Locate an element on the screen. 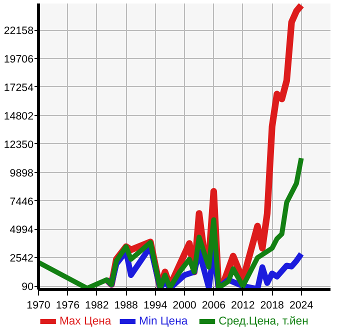  y-tick-label: 22158 is located at coordinates (19, 31).